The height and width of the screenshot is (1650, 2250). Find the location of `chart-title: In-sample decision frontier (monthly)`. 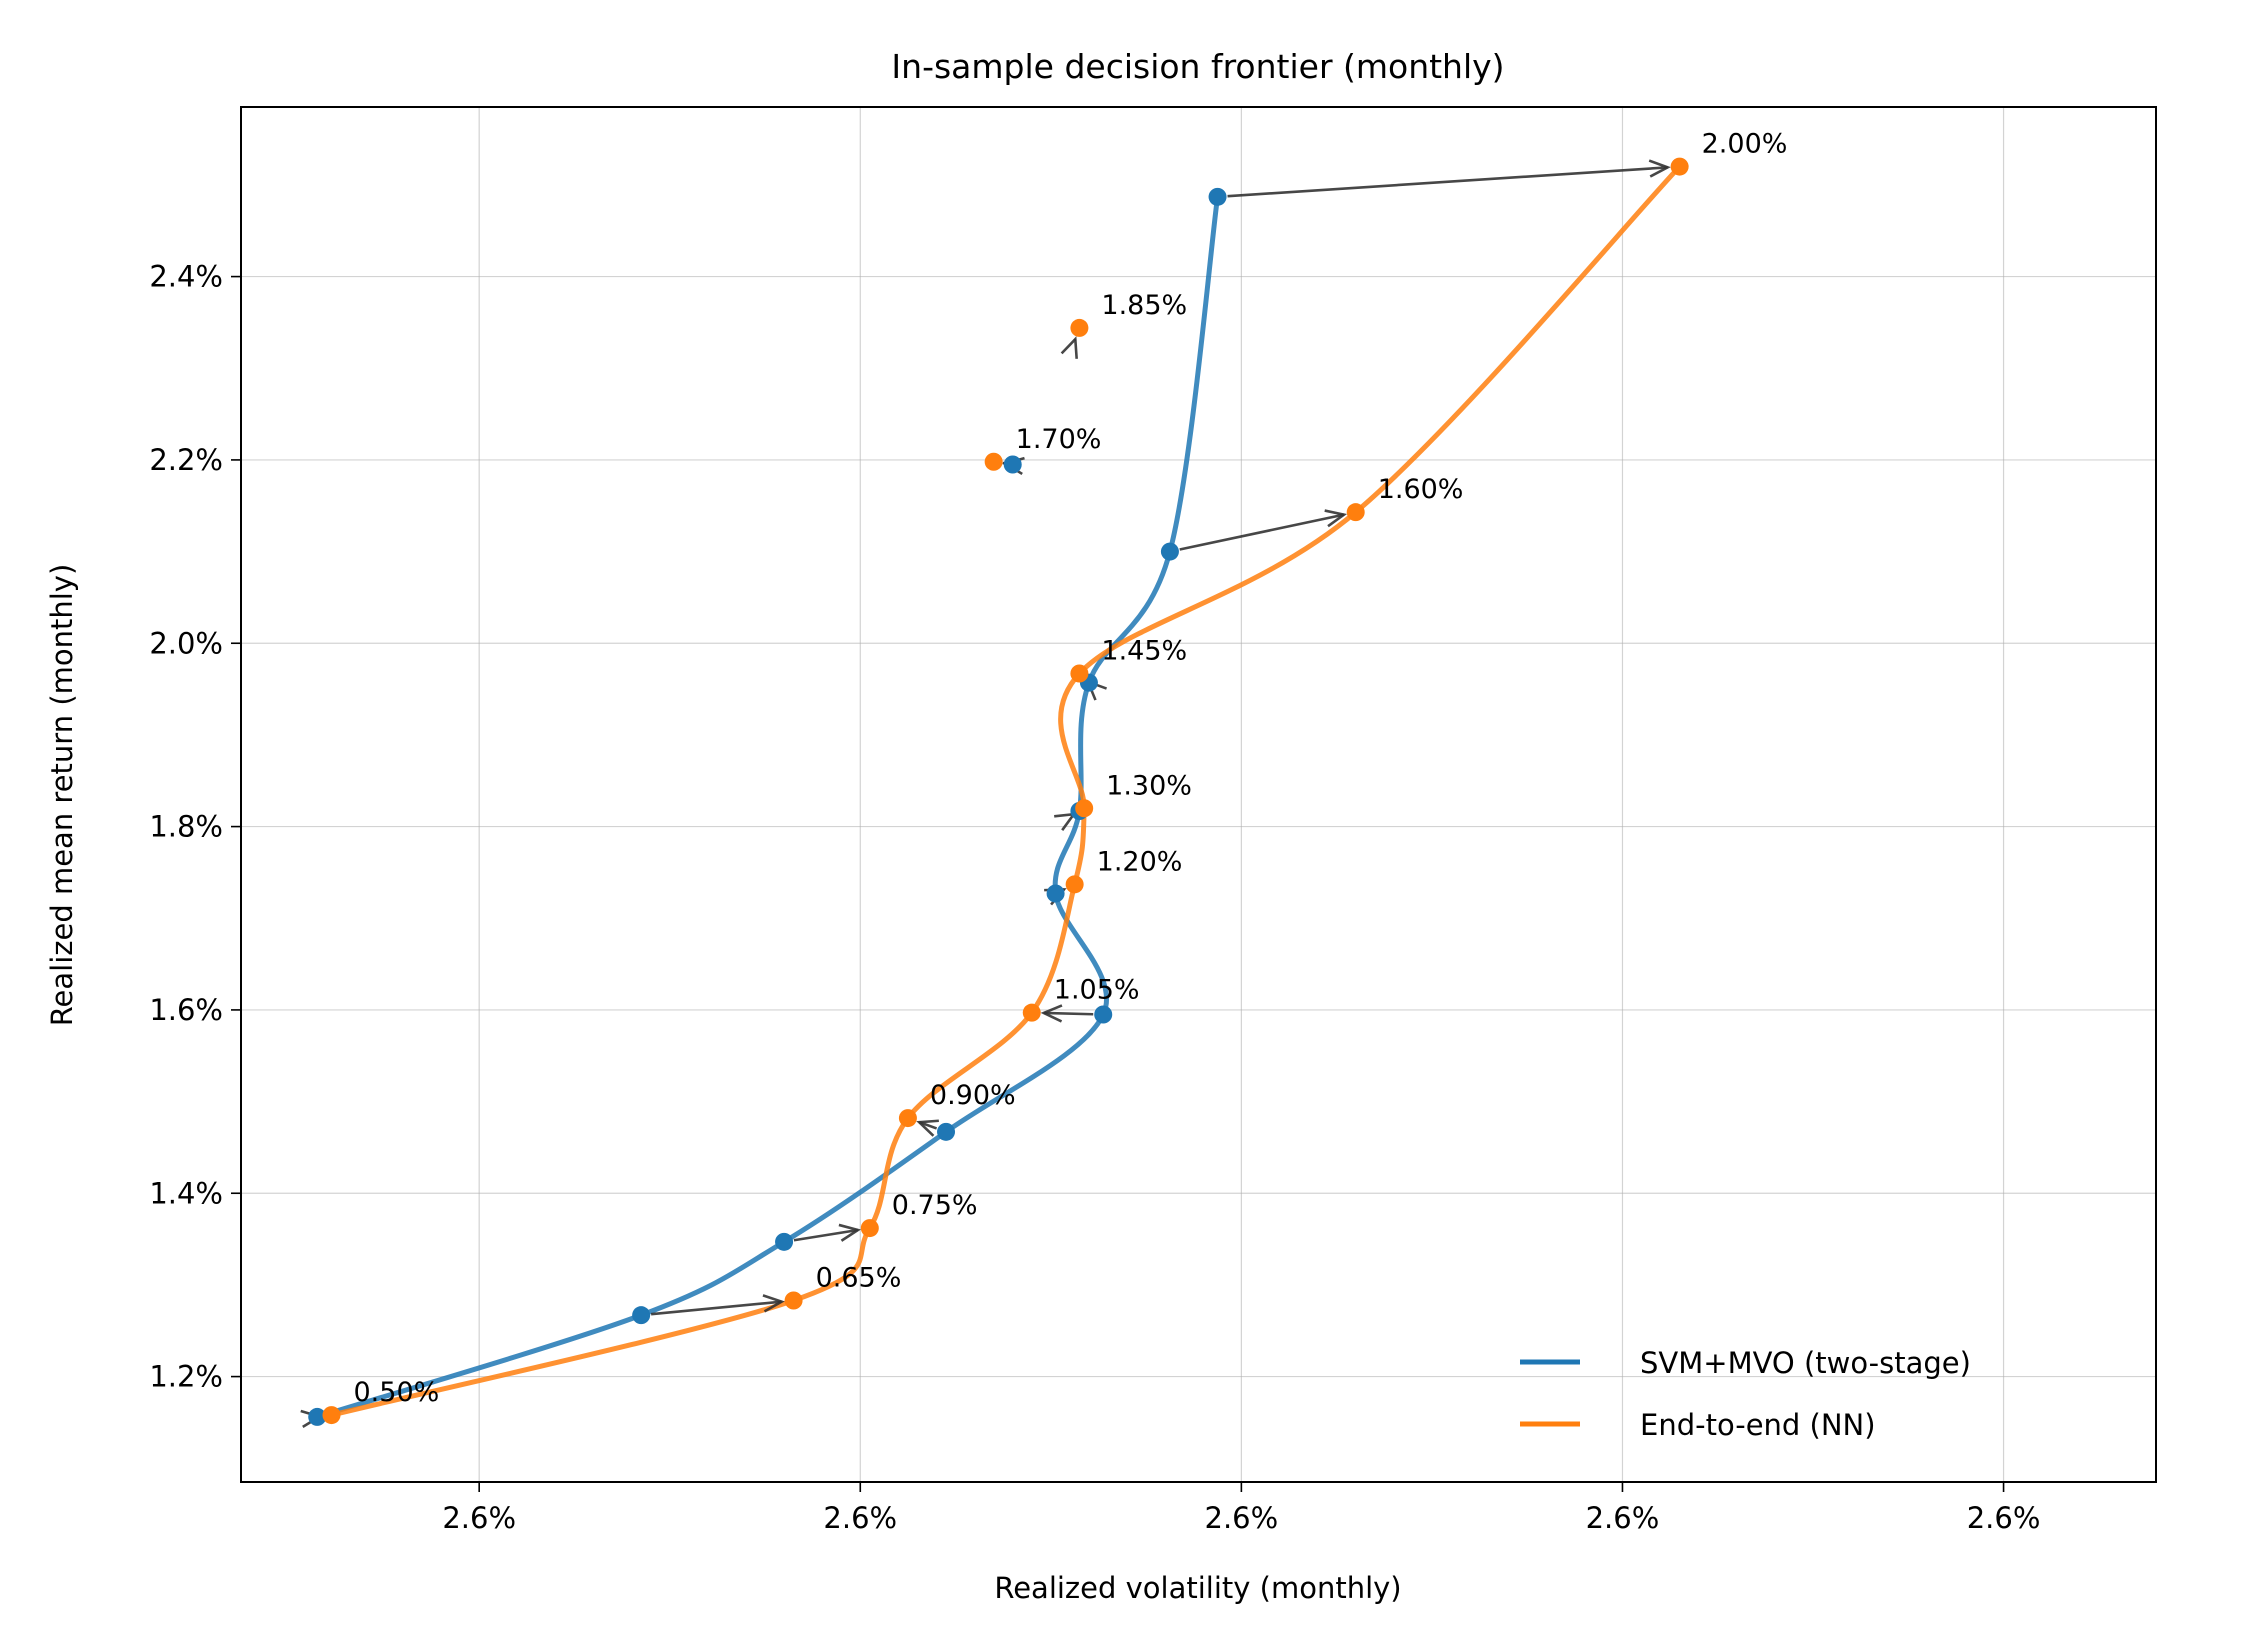

chart-title: In-sample decision frontier (monthly) is located at coordinates (1197, 66).